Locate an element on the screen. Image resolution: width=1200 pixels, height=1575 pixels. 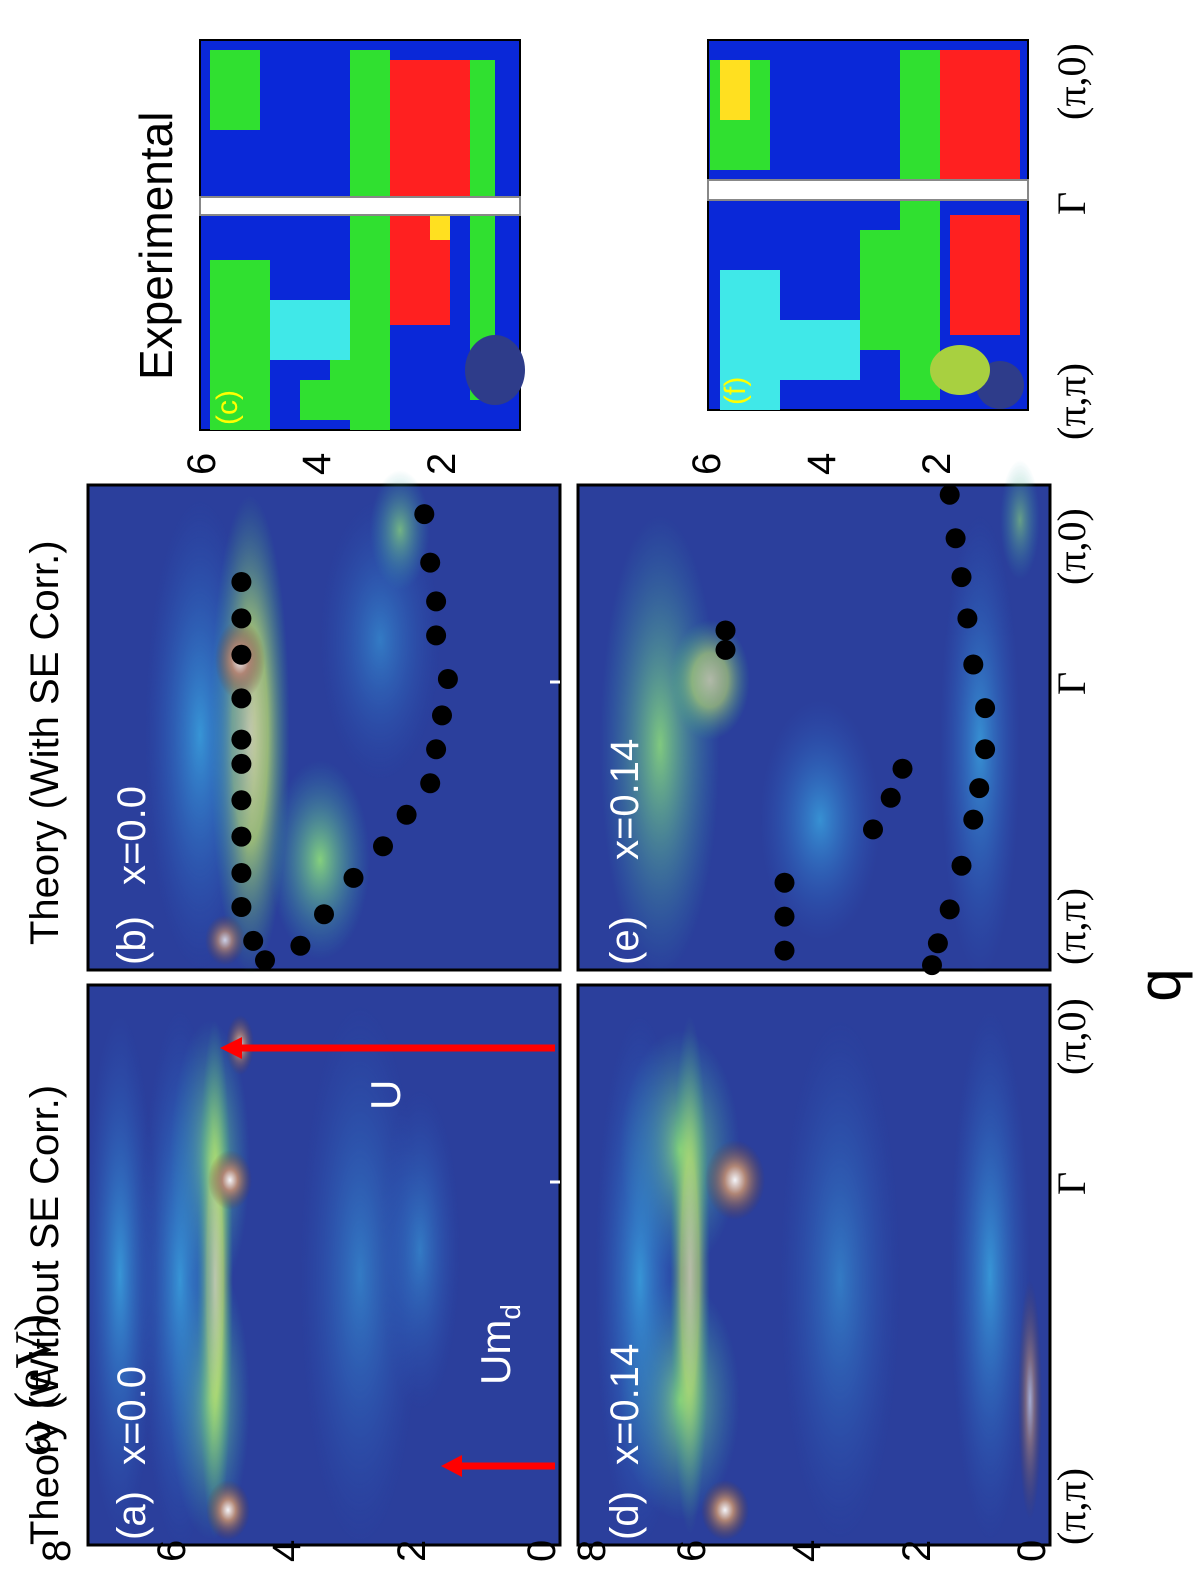
y-tick-a-8: 8 is located at coordinates (57, 1551).